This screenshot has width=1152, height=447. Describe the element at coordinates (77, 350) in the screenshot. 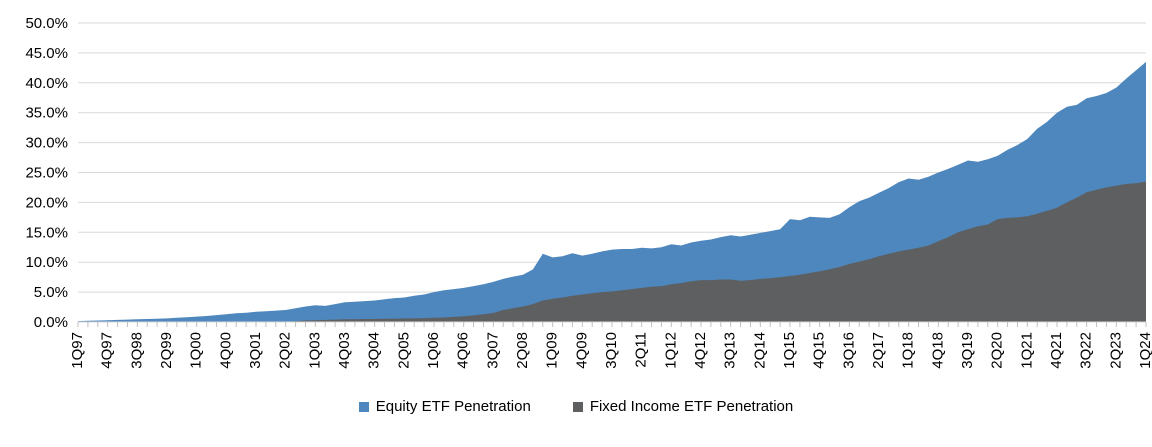

I see `x-axis-tick-label: 1Q97` at that location.